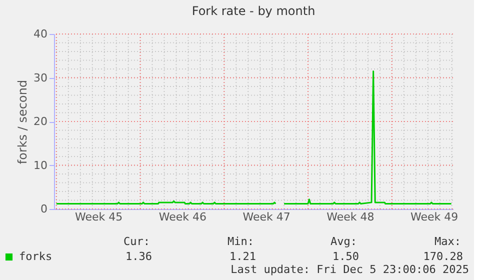 This screenshot has height=280, width=491. What do you see at coordinates (241, 241) in the screenshot?
I see `text: Min:` at bounding box center [241, 241].